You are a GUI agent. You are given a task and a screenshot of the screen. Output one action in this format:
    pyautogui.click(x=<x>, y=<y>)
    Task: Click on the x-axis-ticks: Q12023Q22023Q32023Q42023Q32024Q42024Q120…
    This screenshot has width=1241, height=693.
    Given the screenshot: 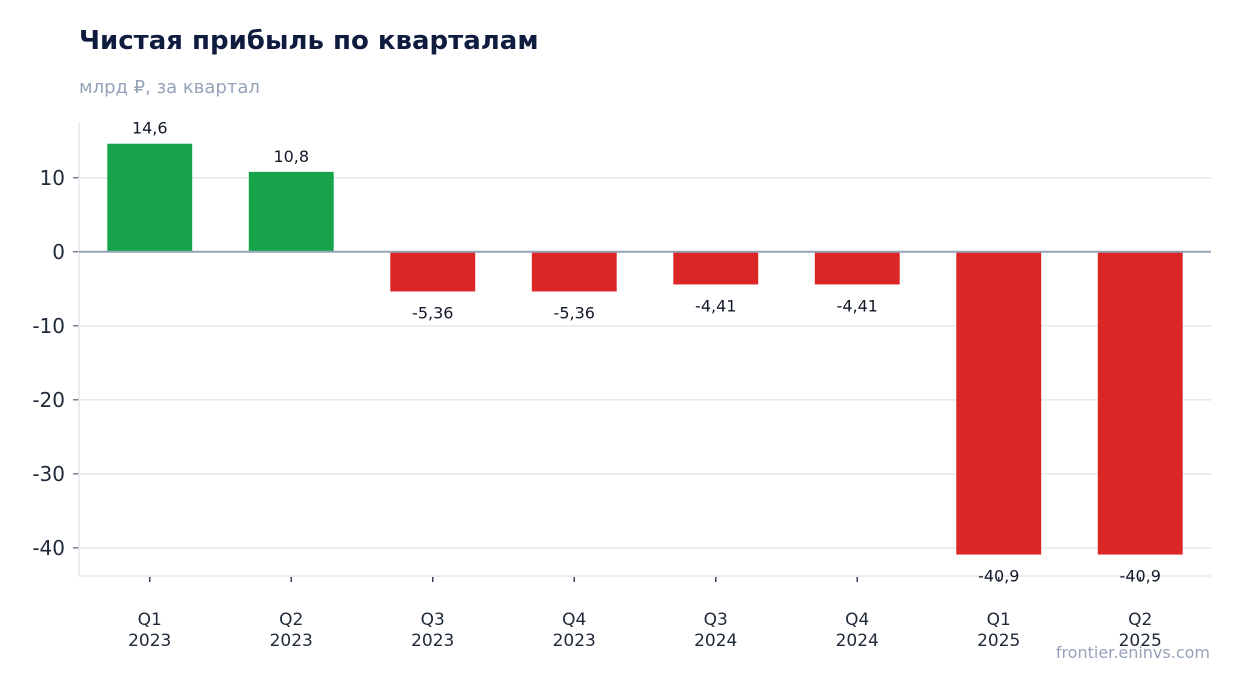 What is the action you would take?
    pyautogui.click(x=645, y=614)
    